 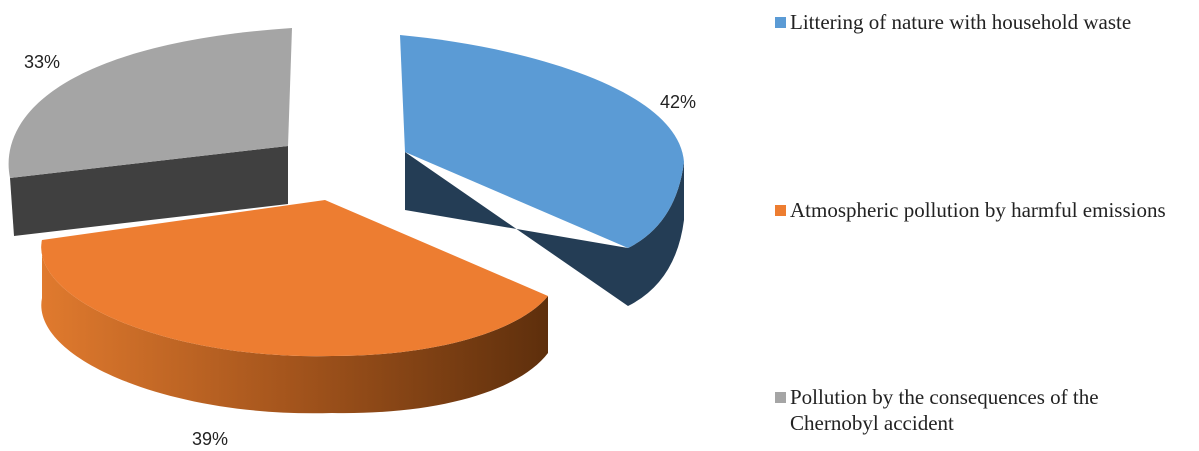 What do you see at coordinates (210, 439) in the screenshot?
I see `data-label-atmospheric: 39%` at bounding box center [210, 439].